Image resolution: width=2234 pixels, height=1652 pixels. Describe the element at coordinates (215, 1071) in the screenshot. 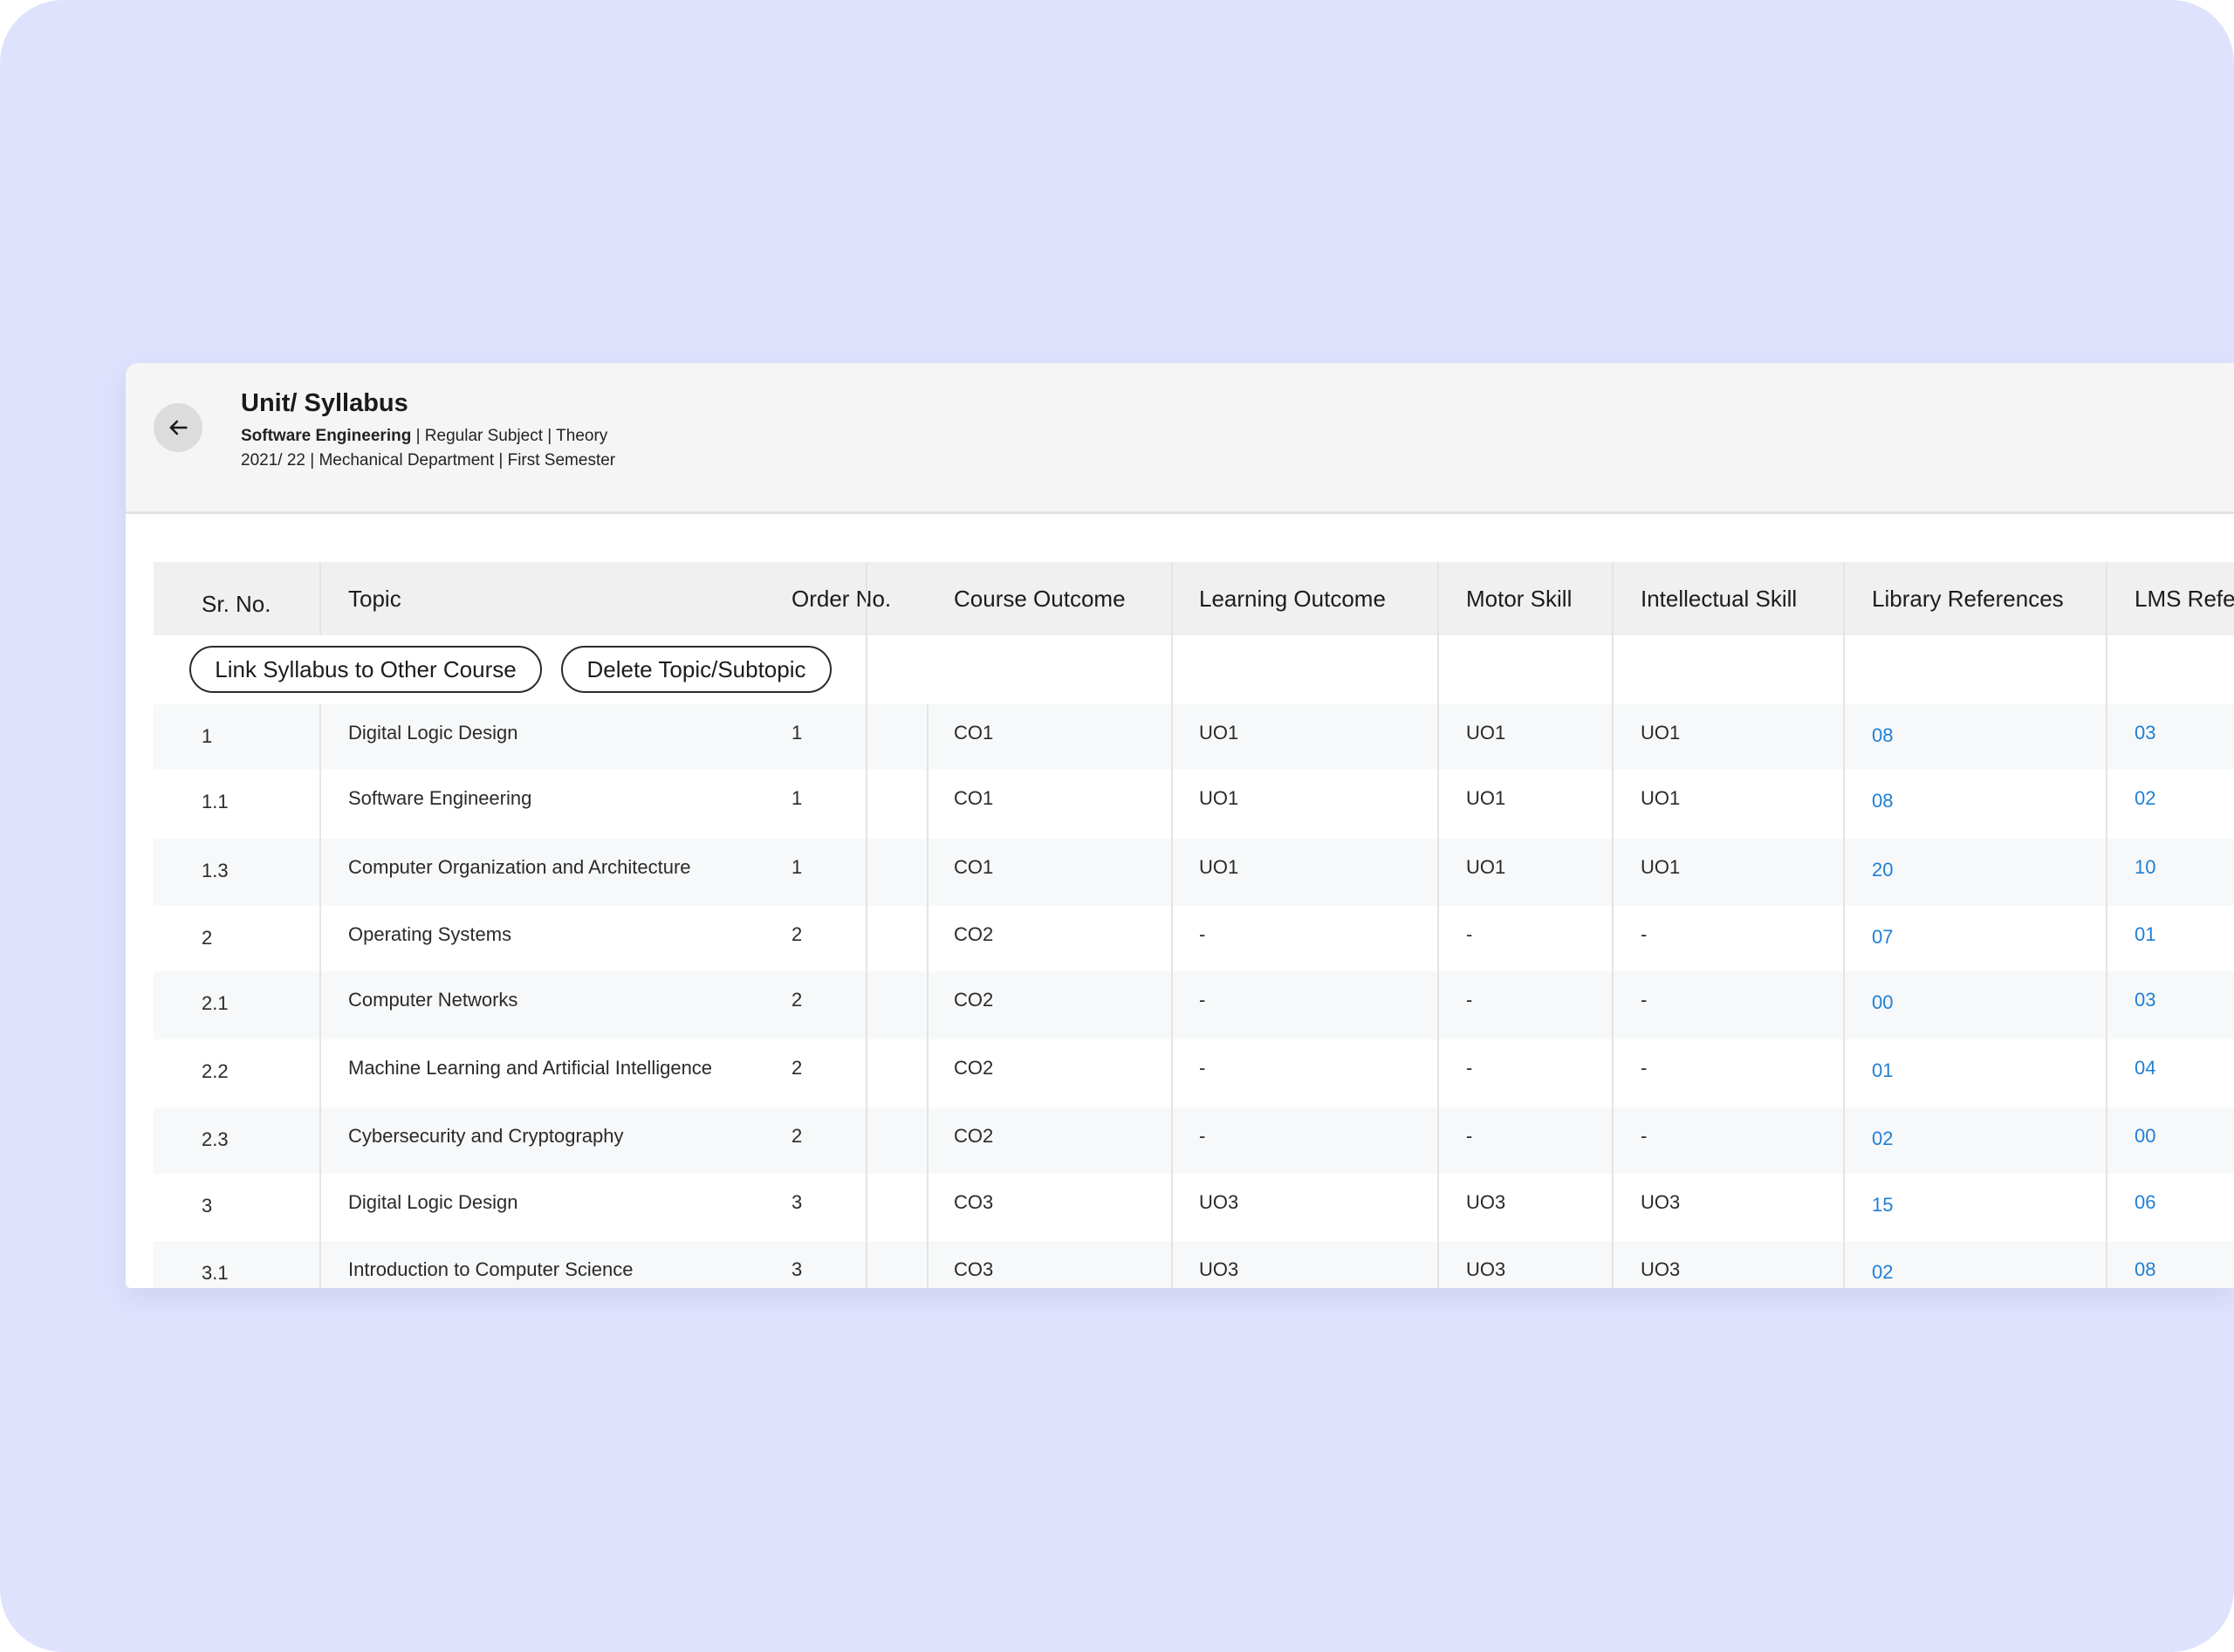

I see `cell-sr-no: 2.2` at that location.